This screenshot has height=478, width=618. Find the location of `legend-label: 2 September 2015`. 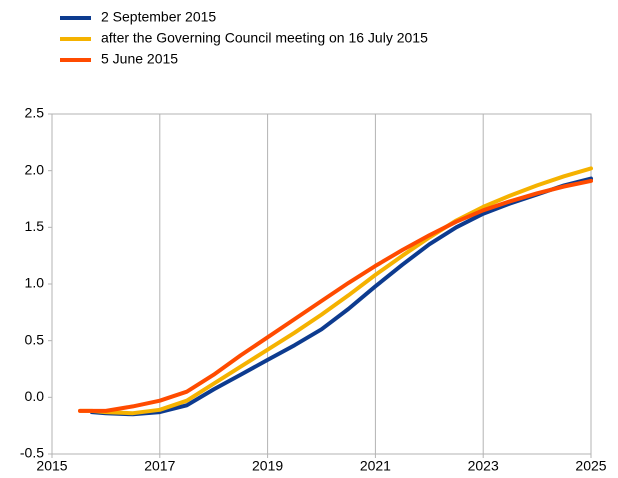

legend-label: 2 September 2015 is located at coordinates (158, 17).